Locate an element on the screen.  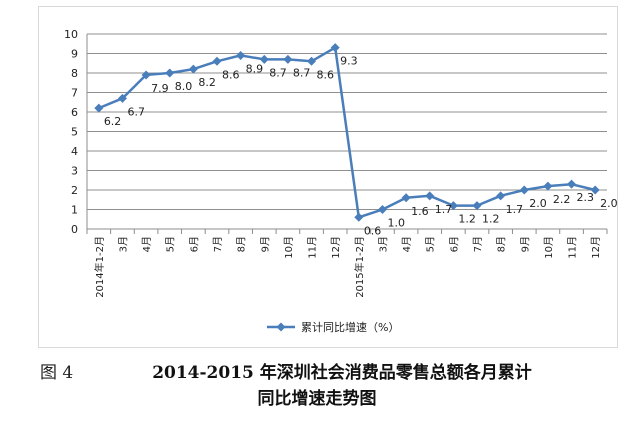
data-label: 1.0 is located at coordinates (396, 223).